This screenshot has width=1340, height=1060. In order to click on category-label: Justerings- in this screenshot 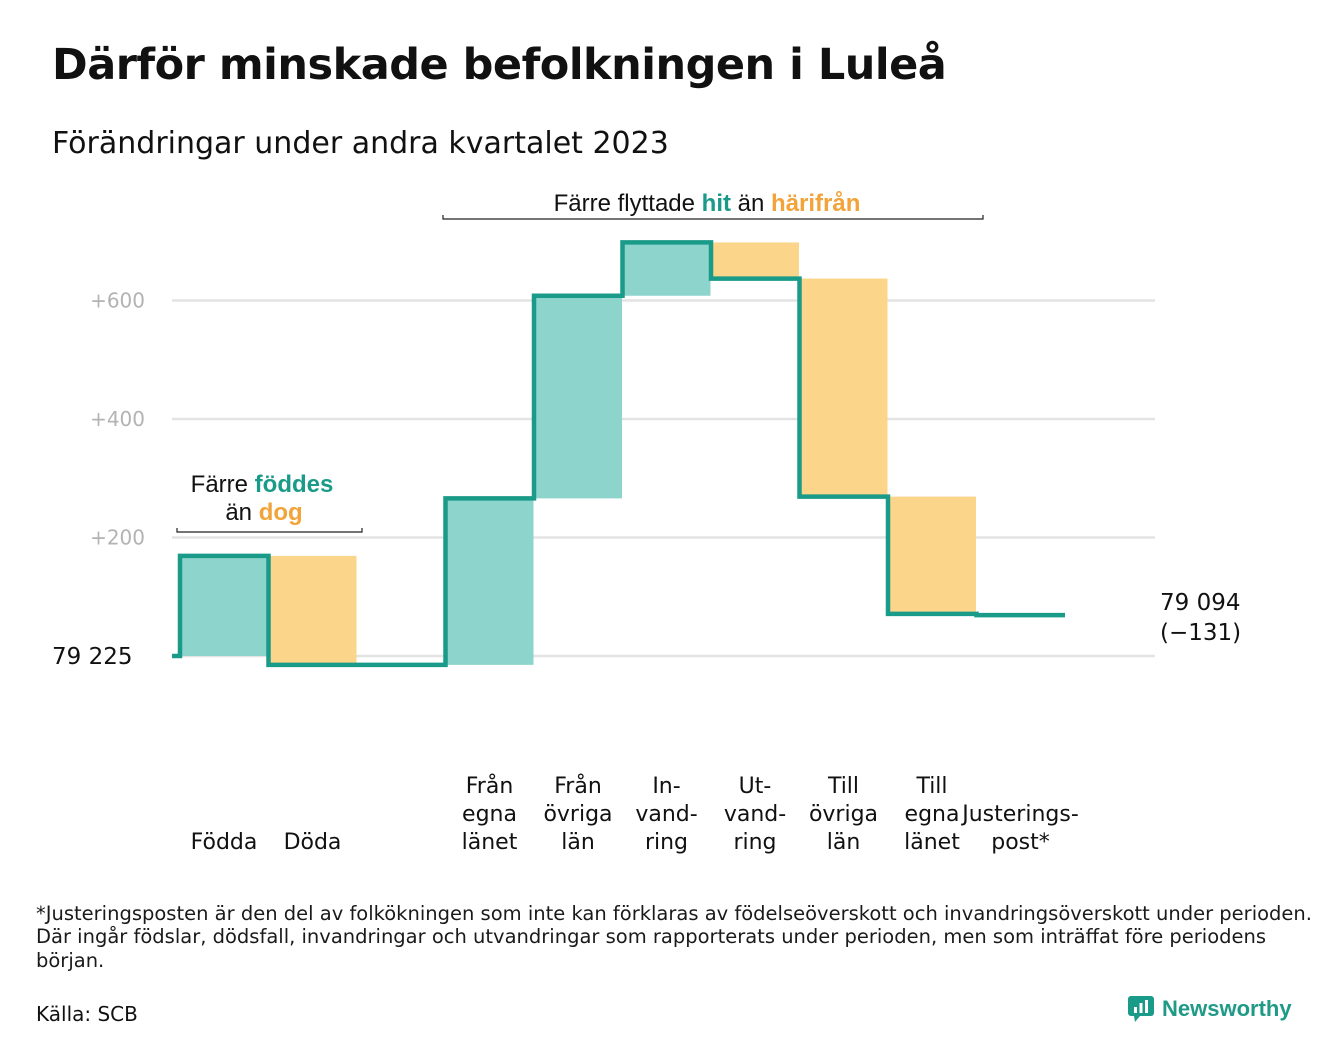, I will do `click(1019, 814)`.